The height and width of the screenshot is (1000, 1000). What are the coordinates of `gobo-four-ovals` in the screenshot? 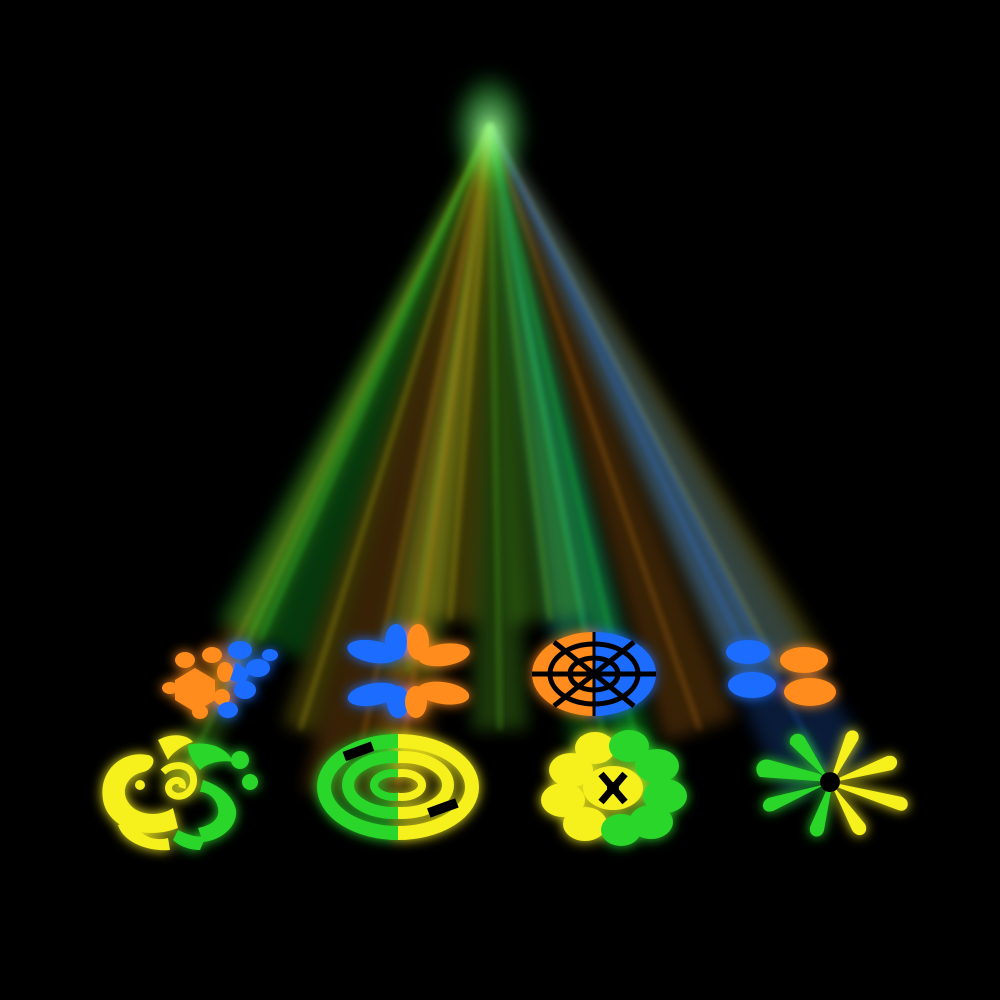 It's located at (781, 673).